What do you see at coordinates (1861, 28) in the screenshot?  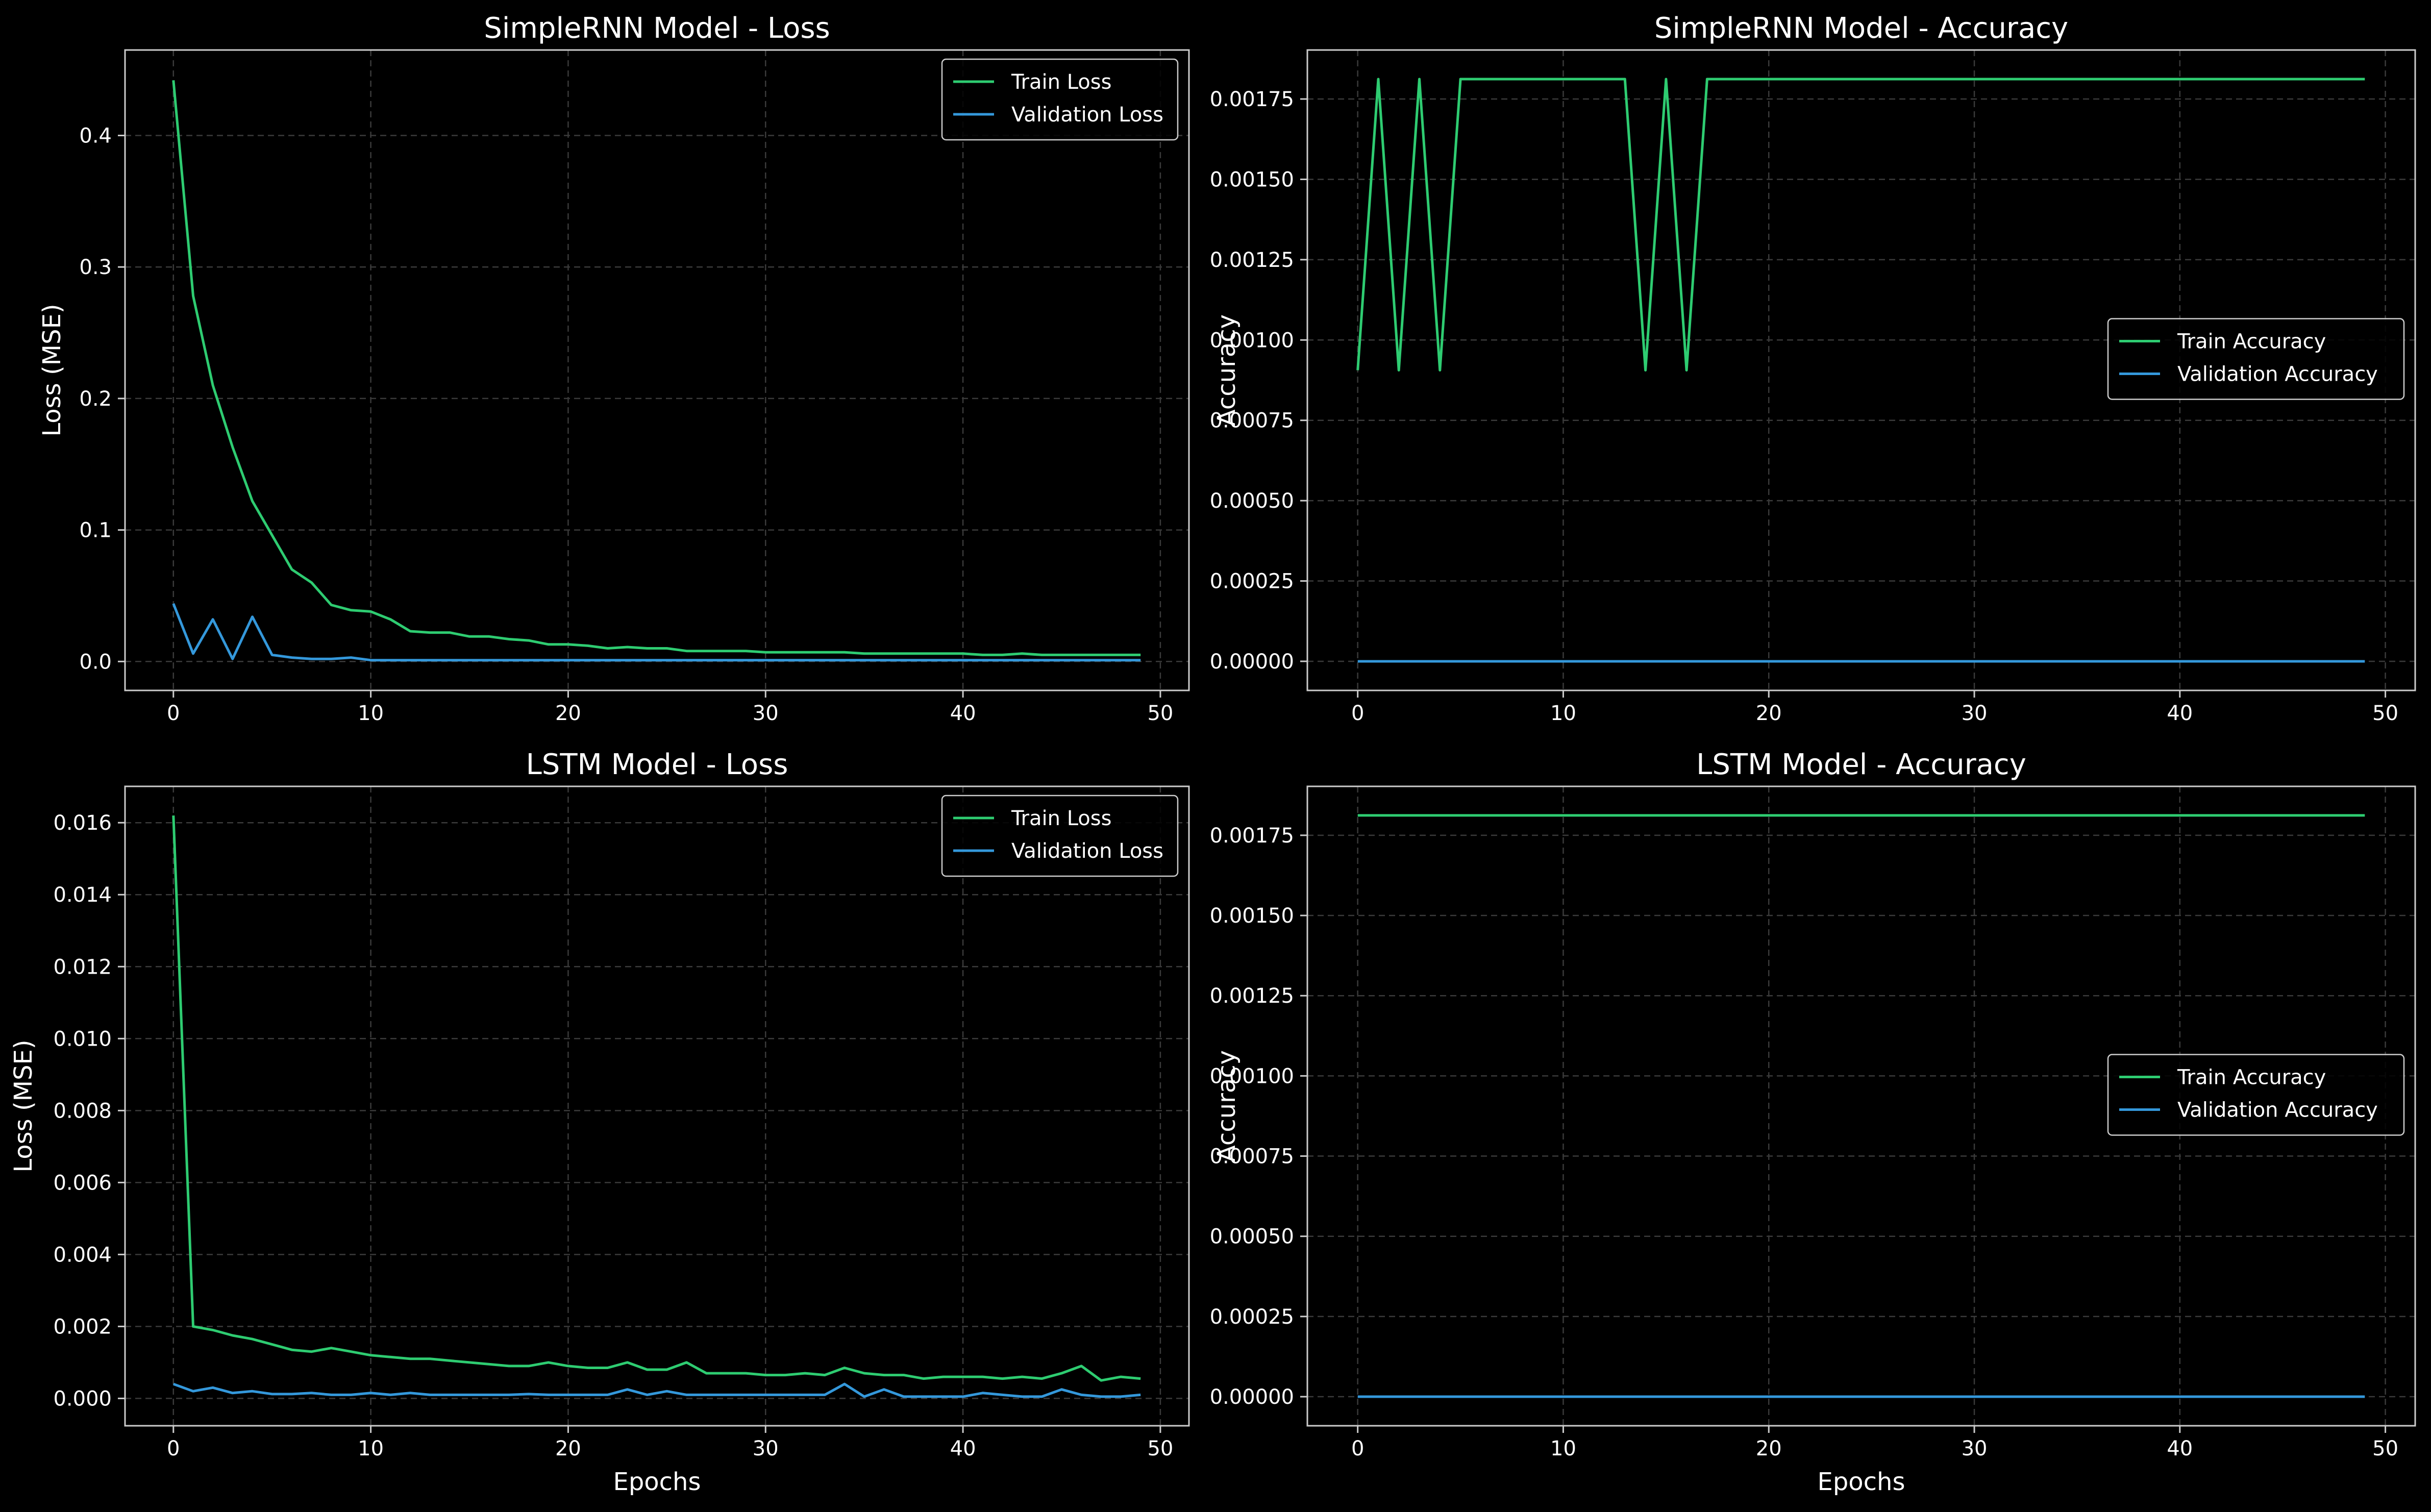 I see `chart-title: SimpleRNN Model - Accuracy` at bounding box center [1861, 28].